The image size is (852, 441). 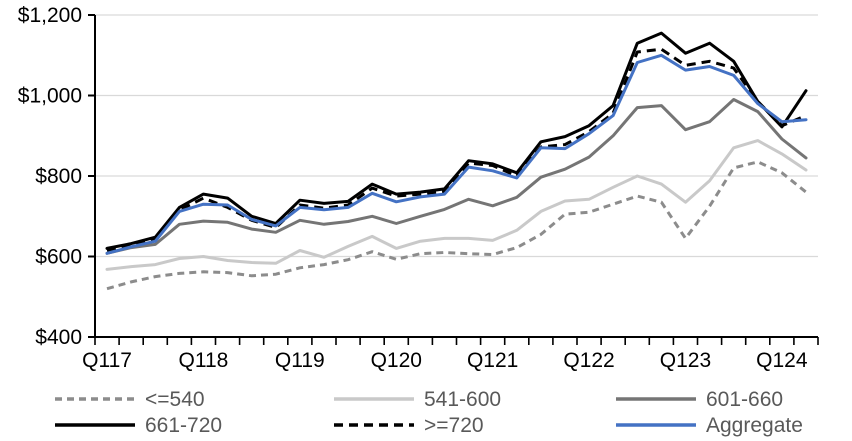 I want to click on x-axis-label: Q123, so click(x=685, y=360).